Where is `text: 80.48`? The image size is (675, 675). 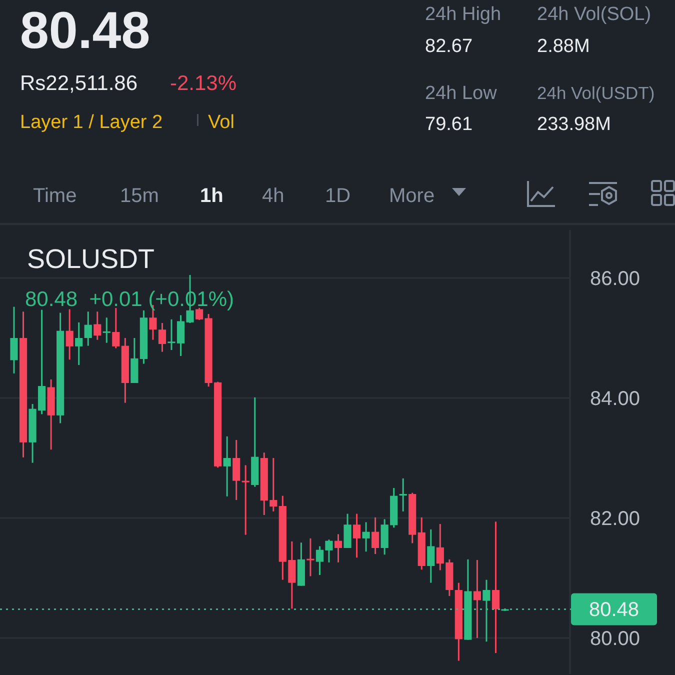
text: 80.48 is located at coordinates (85, 31).